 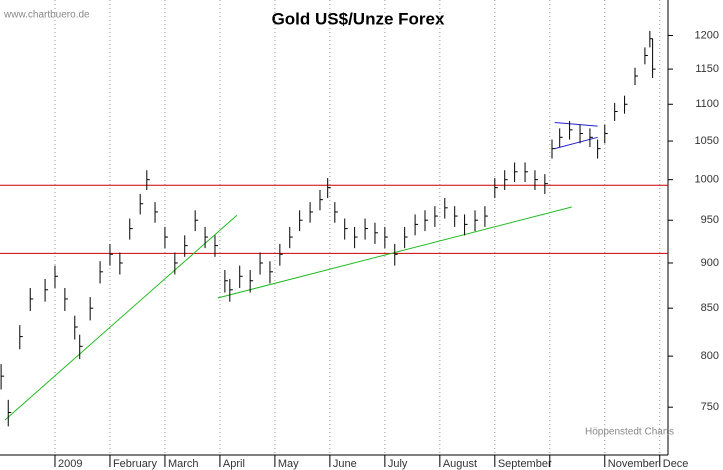 What do you see at coordinates (707, 141) in the screenshot?
I see `y-tick-label: 1050` at bounding box center [707, 141].